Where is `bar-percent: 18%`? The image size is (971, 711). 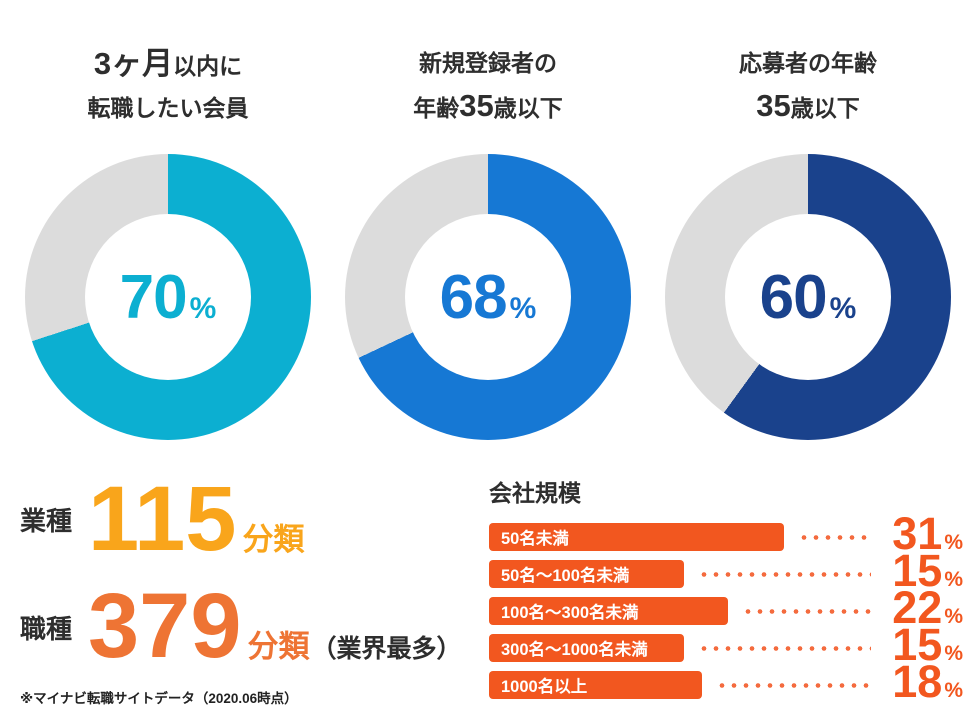
bar-percent: 18% is located at coordinates (926, 681).